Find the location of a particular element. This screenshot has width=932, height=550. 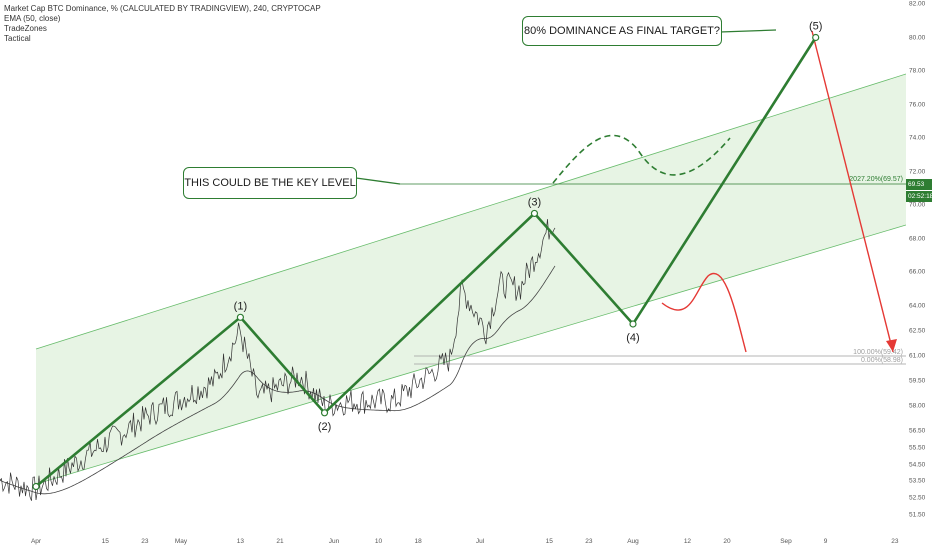

key-level-callout-text: THIS COULD BE THE KEY LEVEL is located at coordinates (270, 183).